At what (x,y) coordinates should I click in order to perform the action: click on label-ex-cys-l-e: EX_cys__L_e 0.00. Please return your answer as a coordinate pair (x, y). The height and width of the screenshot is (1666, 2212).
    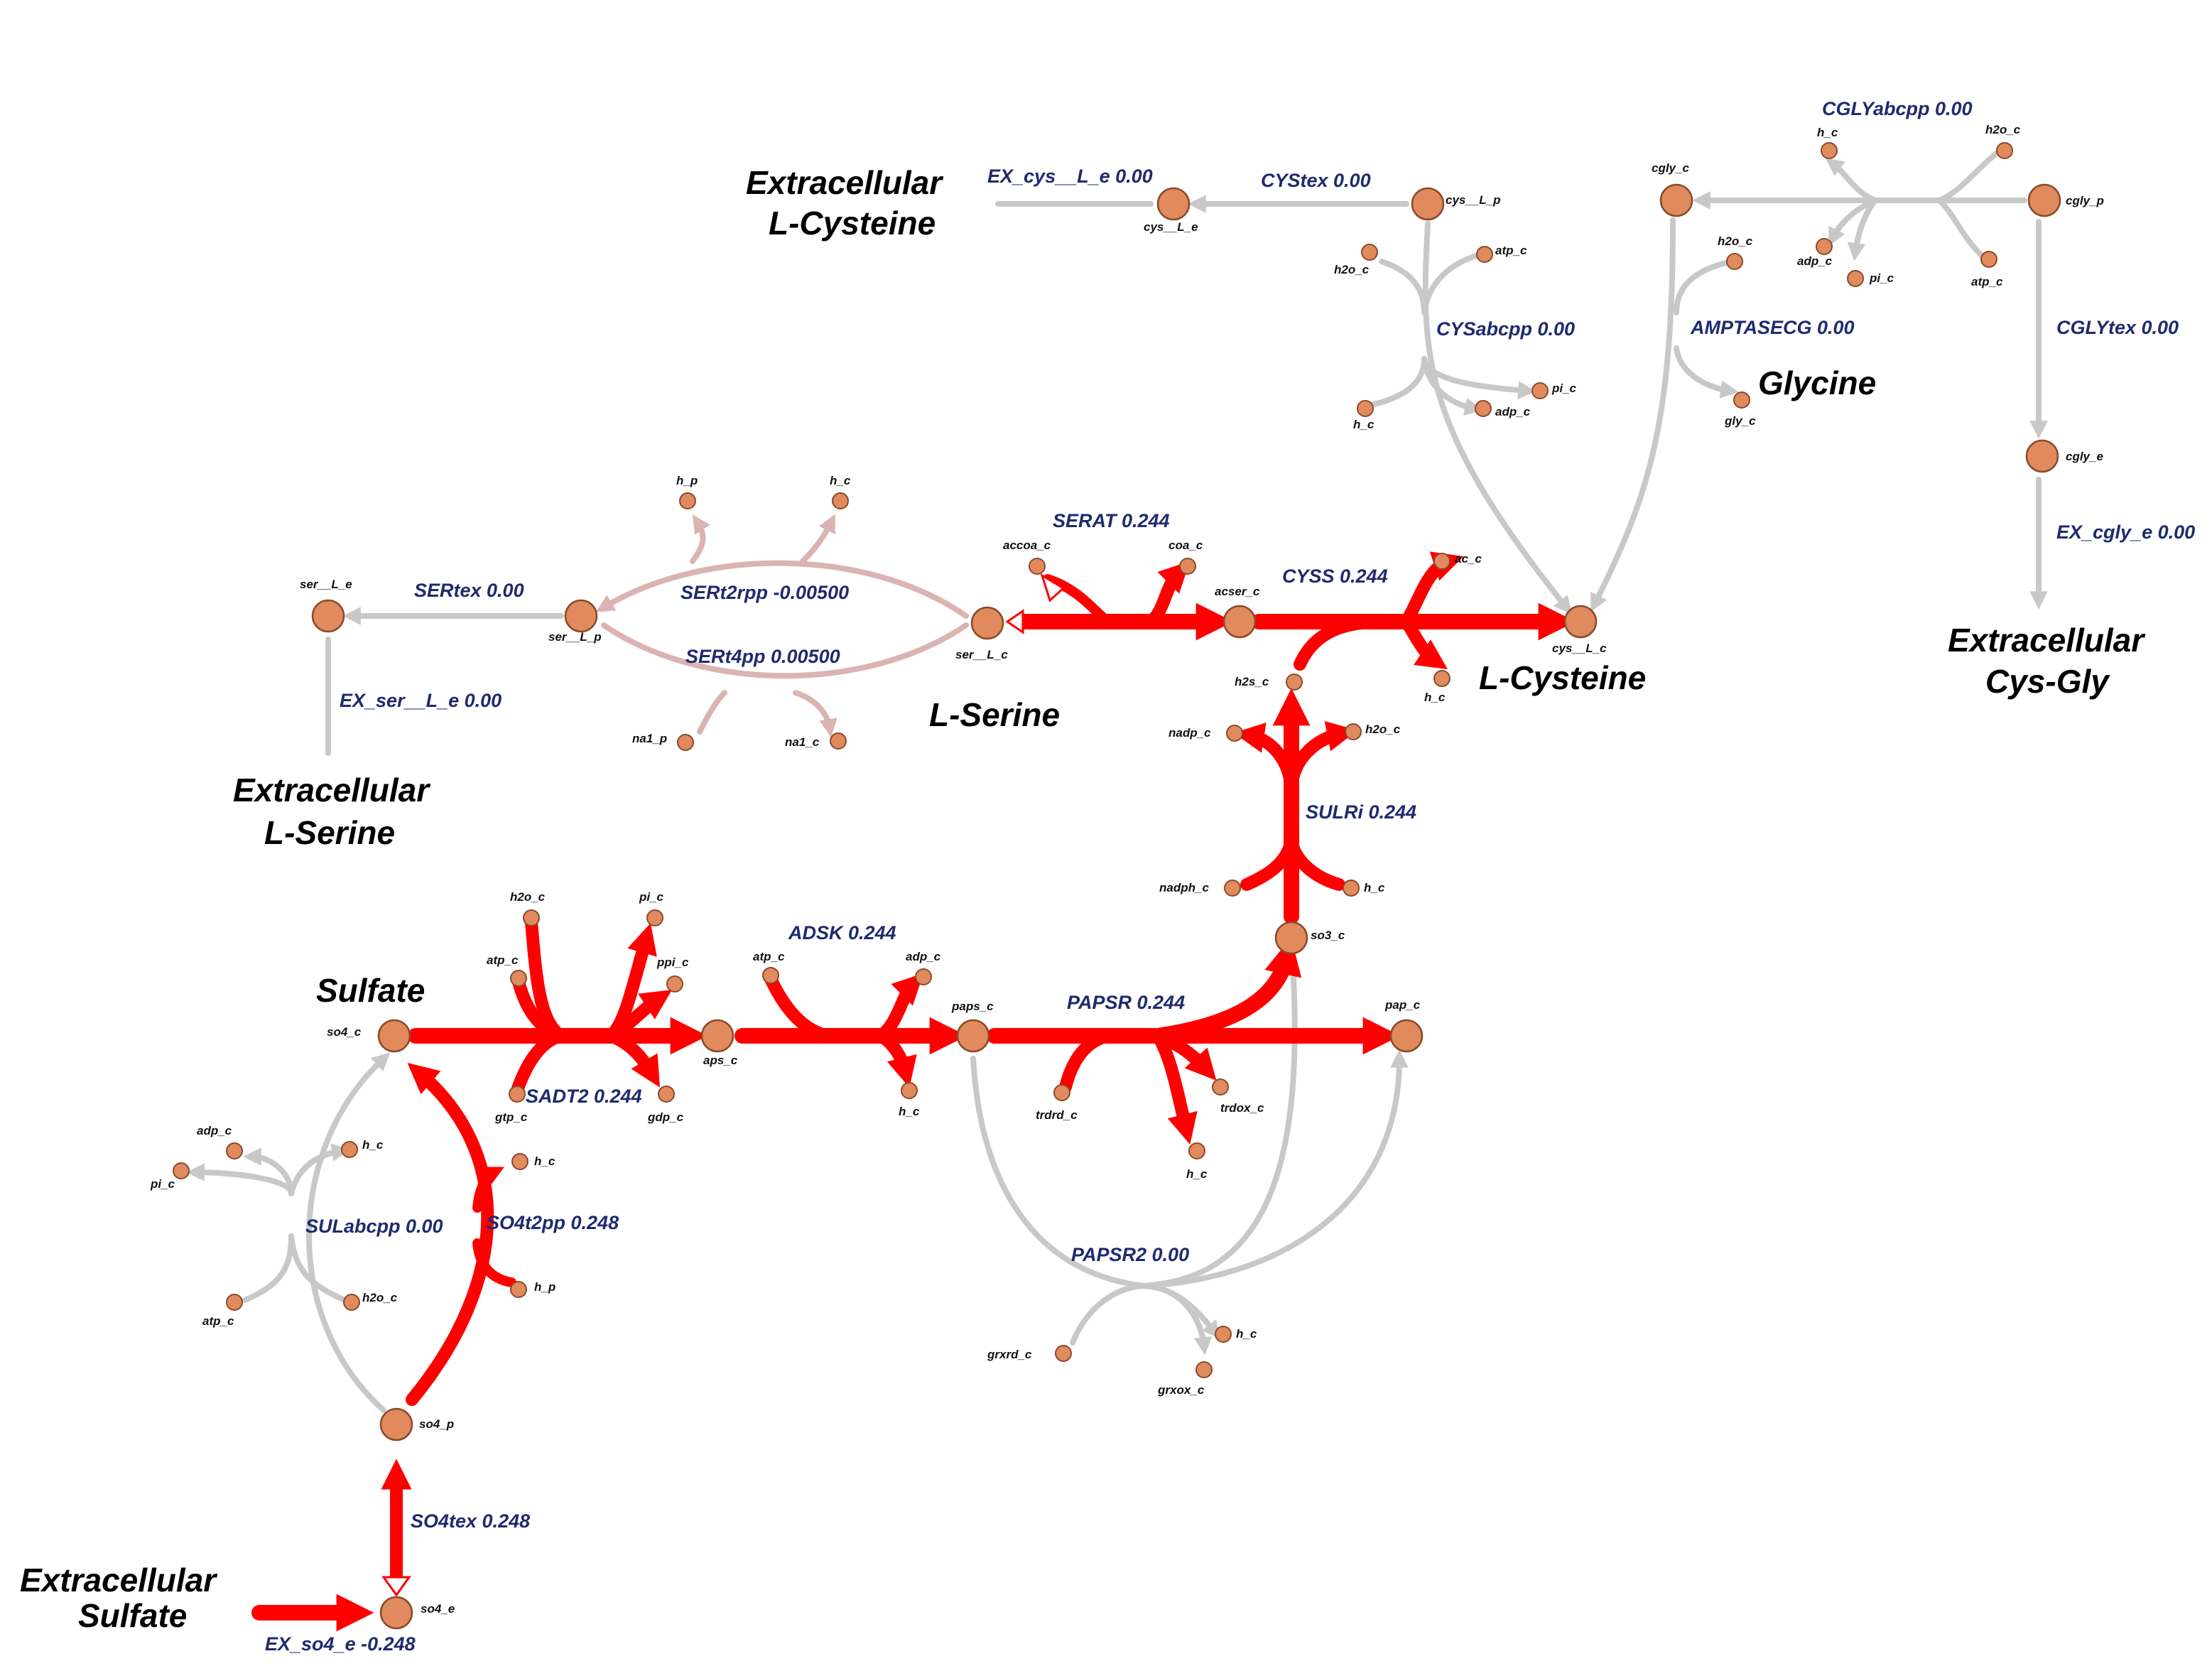
    Looking at the image, I should click on (1070, 176).